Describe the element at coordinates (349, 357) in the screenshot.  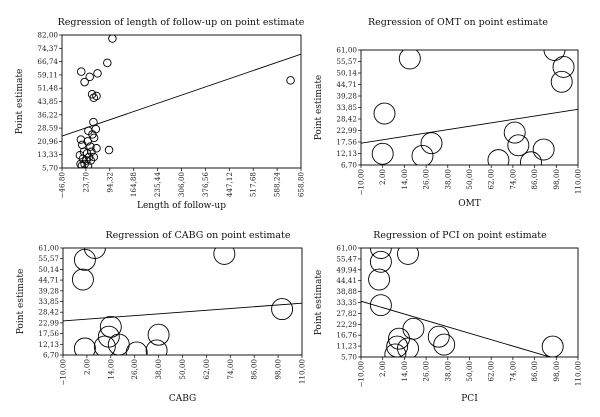
I see `y-tick-label: 5,70` at that location.